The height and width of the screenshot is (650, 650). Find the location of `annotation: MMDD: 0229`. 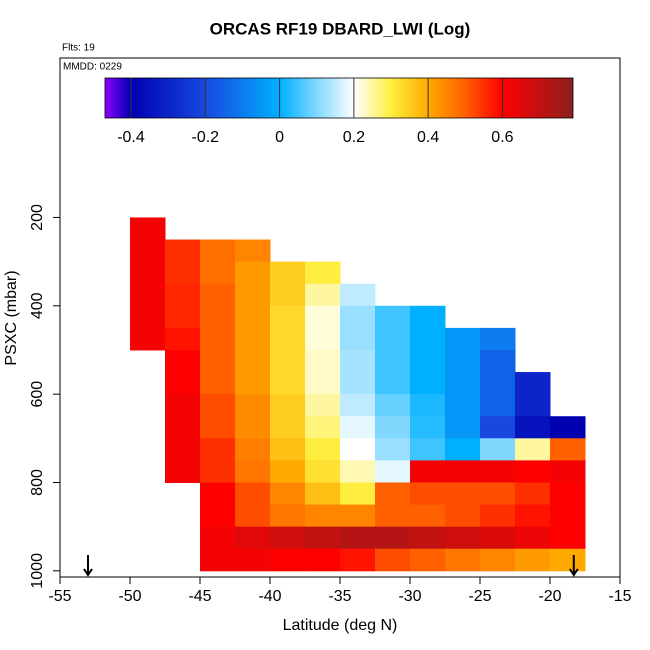

annotation: MMDD: 0229 is located at coordinates (92, 67).